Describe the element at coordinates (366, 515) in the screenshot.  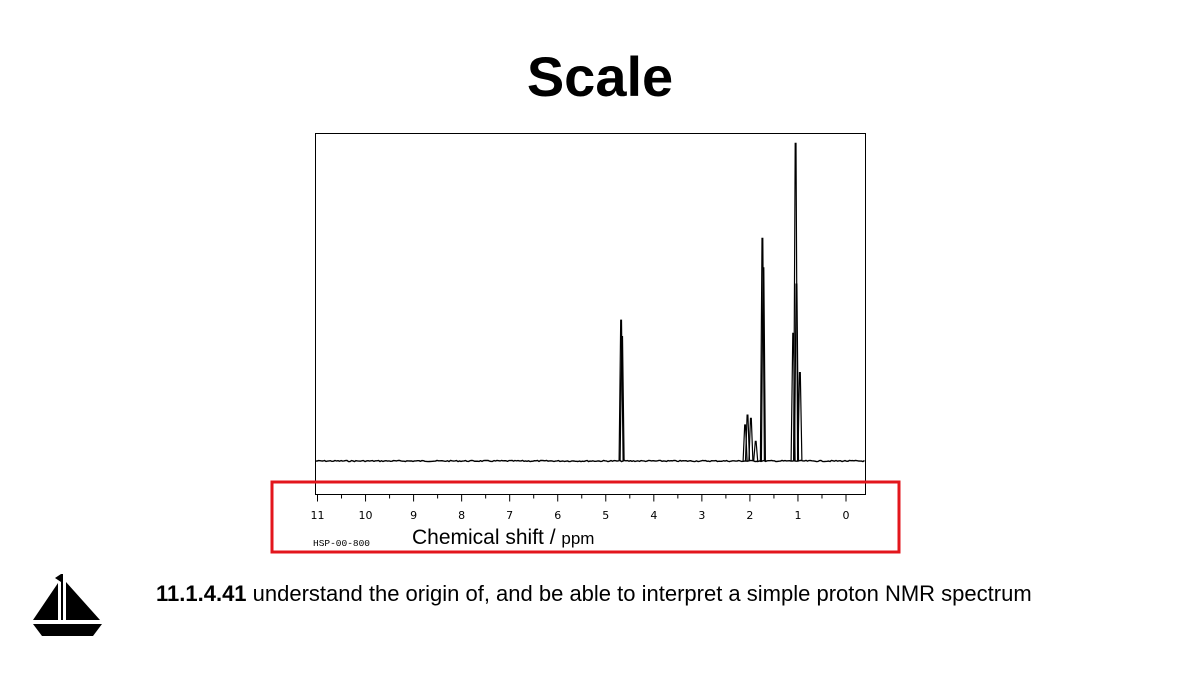
I see `x-tick-label: 10` at that location.